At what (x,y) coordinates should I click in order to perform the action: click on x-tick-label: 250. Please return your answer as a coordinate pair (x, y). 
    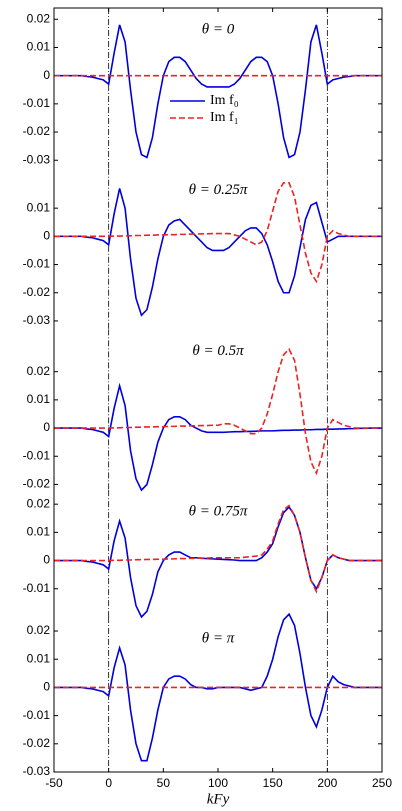
    Looking at the image, I should click on (382, 783).